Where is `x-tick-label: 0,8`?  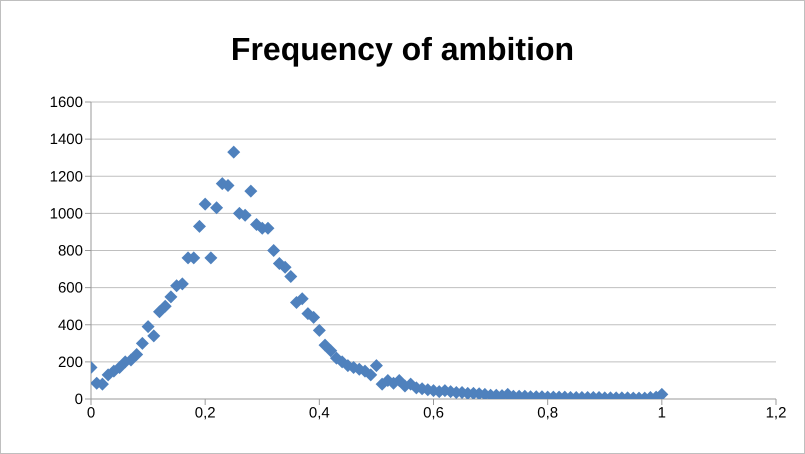
x-tick-label: 0,8 is located at coordinates (547, 413).